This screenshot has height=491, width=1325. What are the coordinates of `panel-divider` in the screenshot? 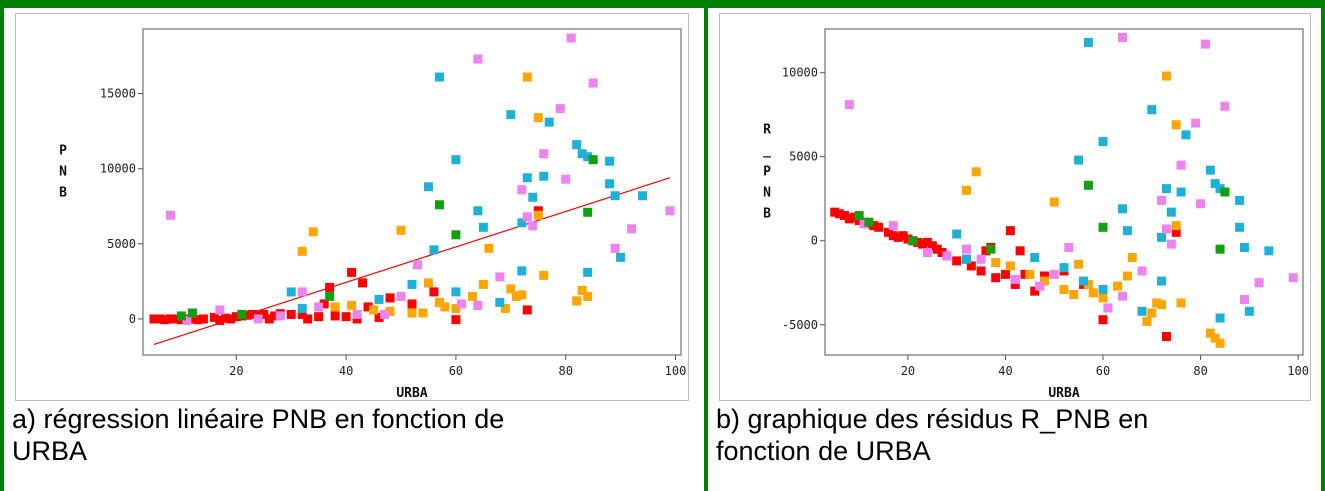 It's located at (706, 249).